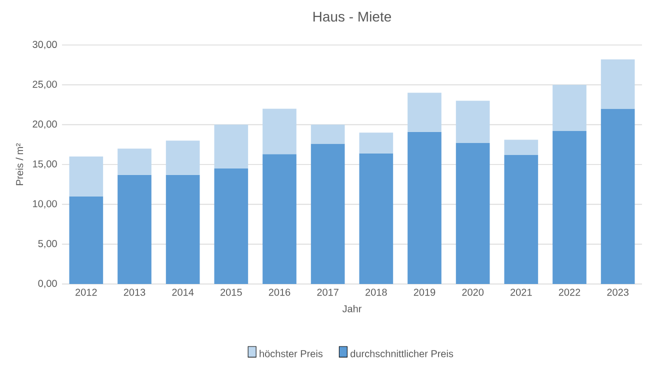 The height and width of the screenshot is (369, 662). Describe the element at coordinates (279, 292) in the screenshot. I see `x-tick-label: 2016` at that location.